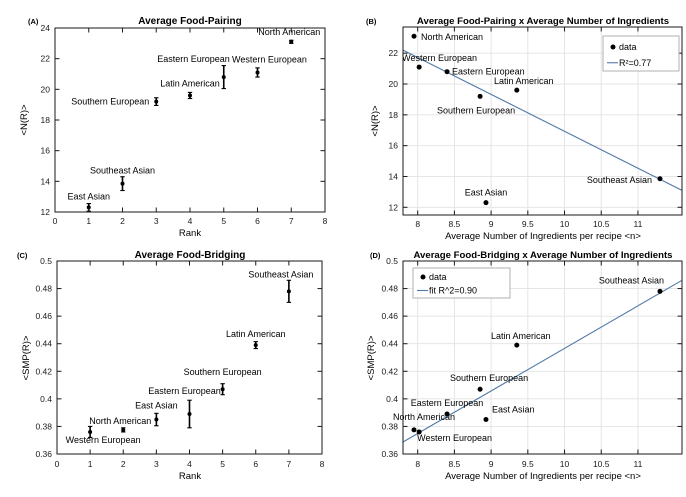 The width and height of the screenshot is (686, 497). I want to click on x-tick-label: 9.5, so click(528, 224).